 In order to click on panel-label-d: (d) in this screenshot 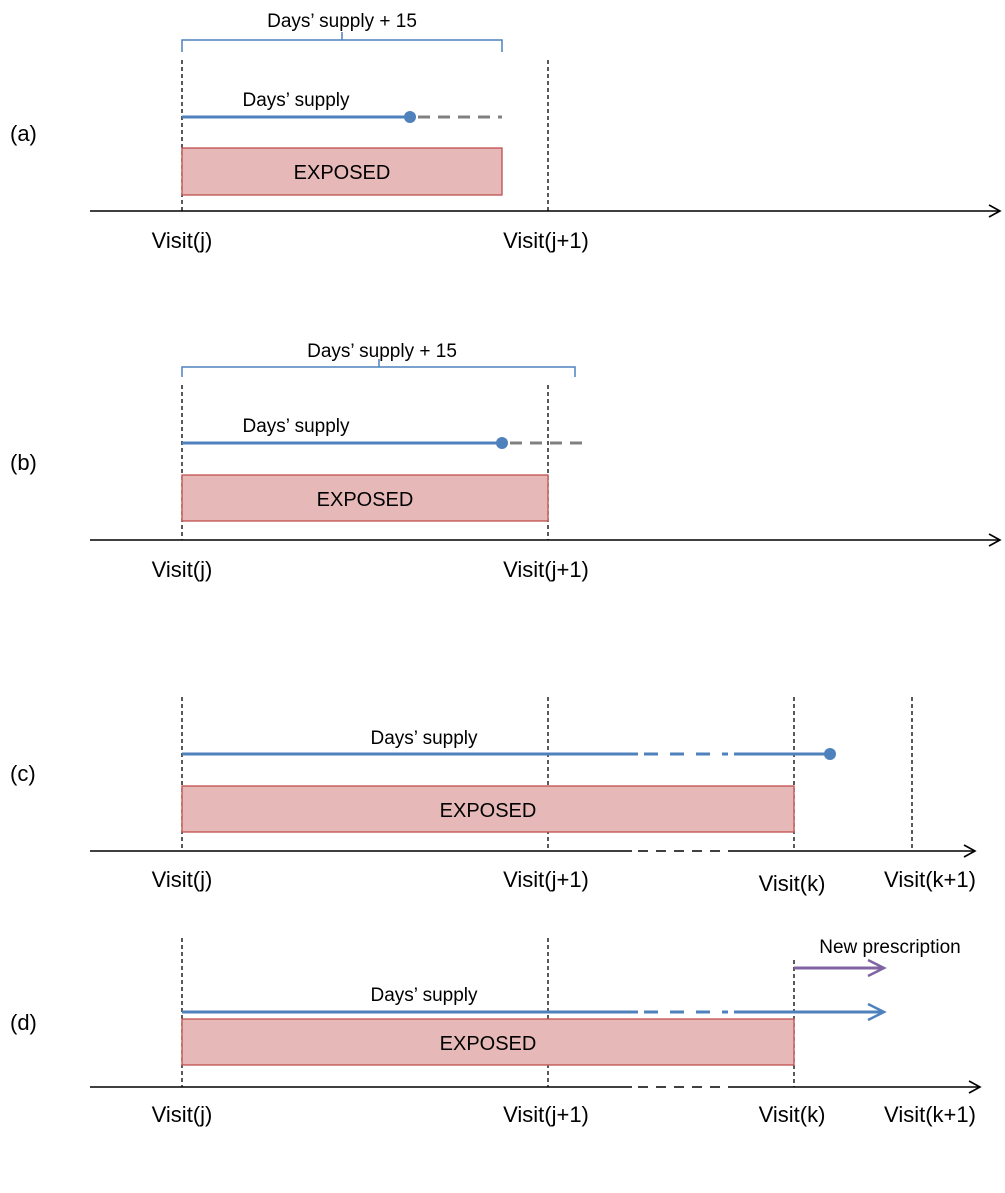, I will do `click(23, 1022)`.